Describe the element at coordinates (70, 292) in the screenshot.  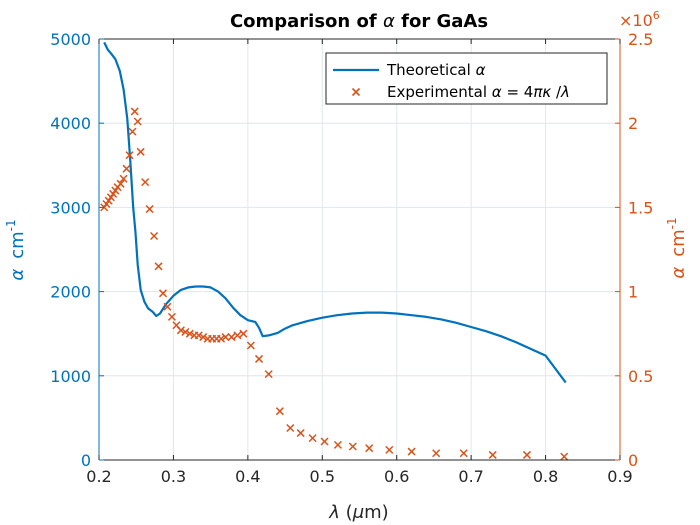
I see `y-left-tick-label: 2000` at that location.